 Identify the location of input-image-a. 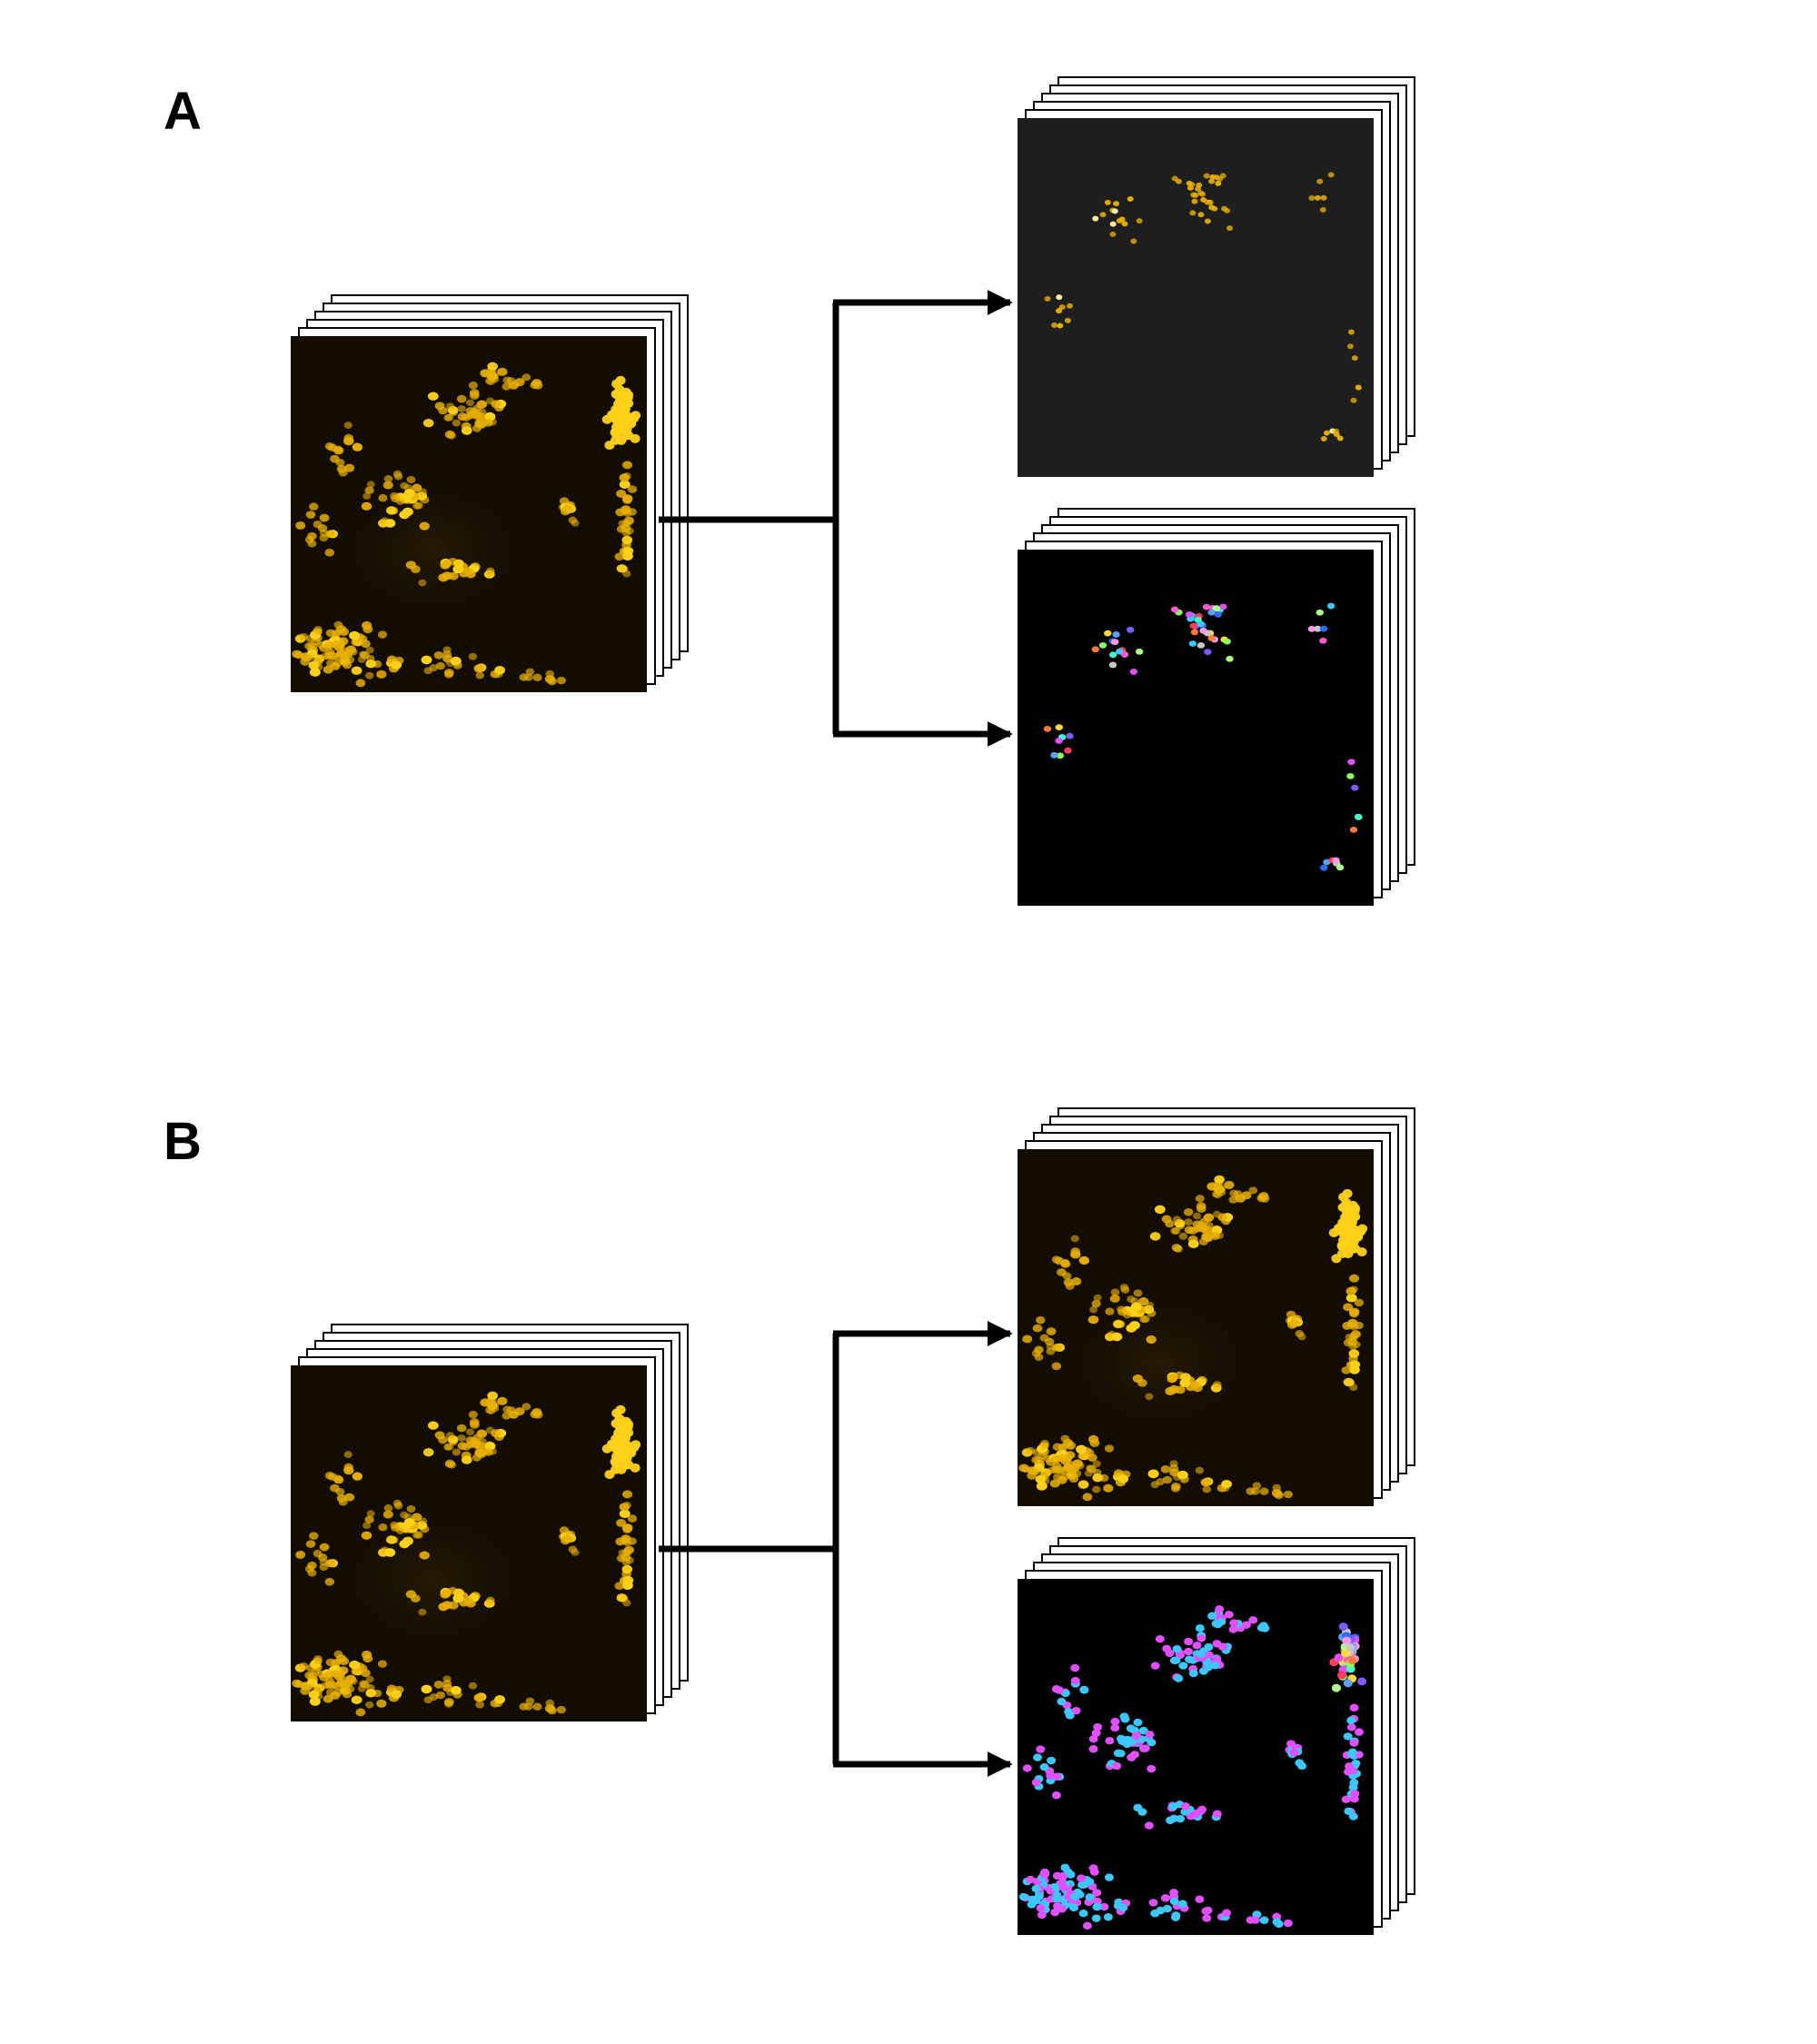
(469, 514).